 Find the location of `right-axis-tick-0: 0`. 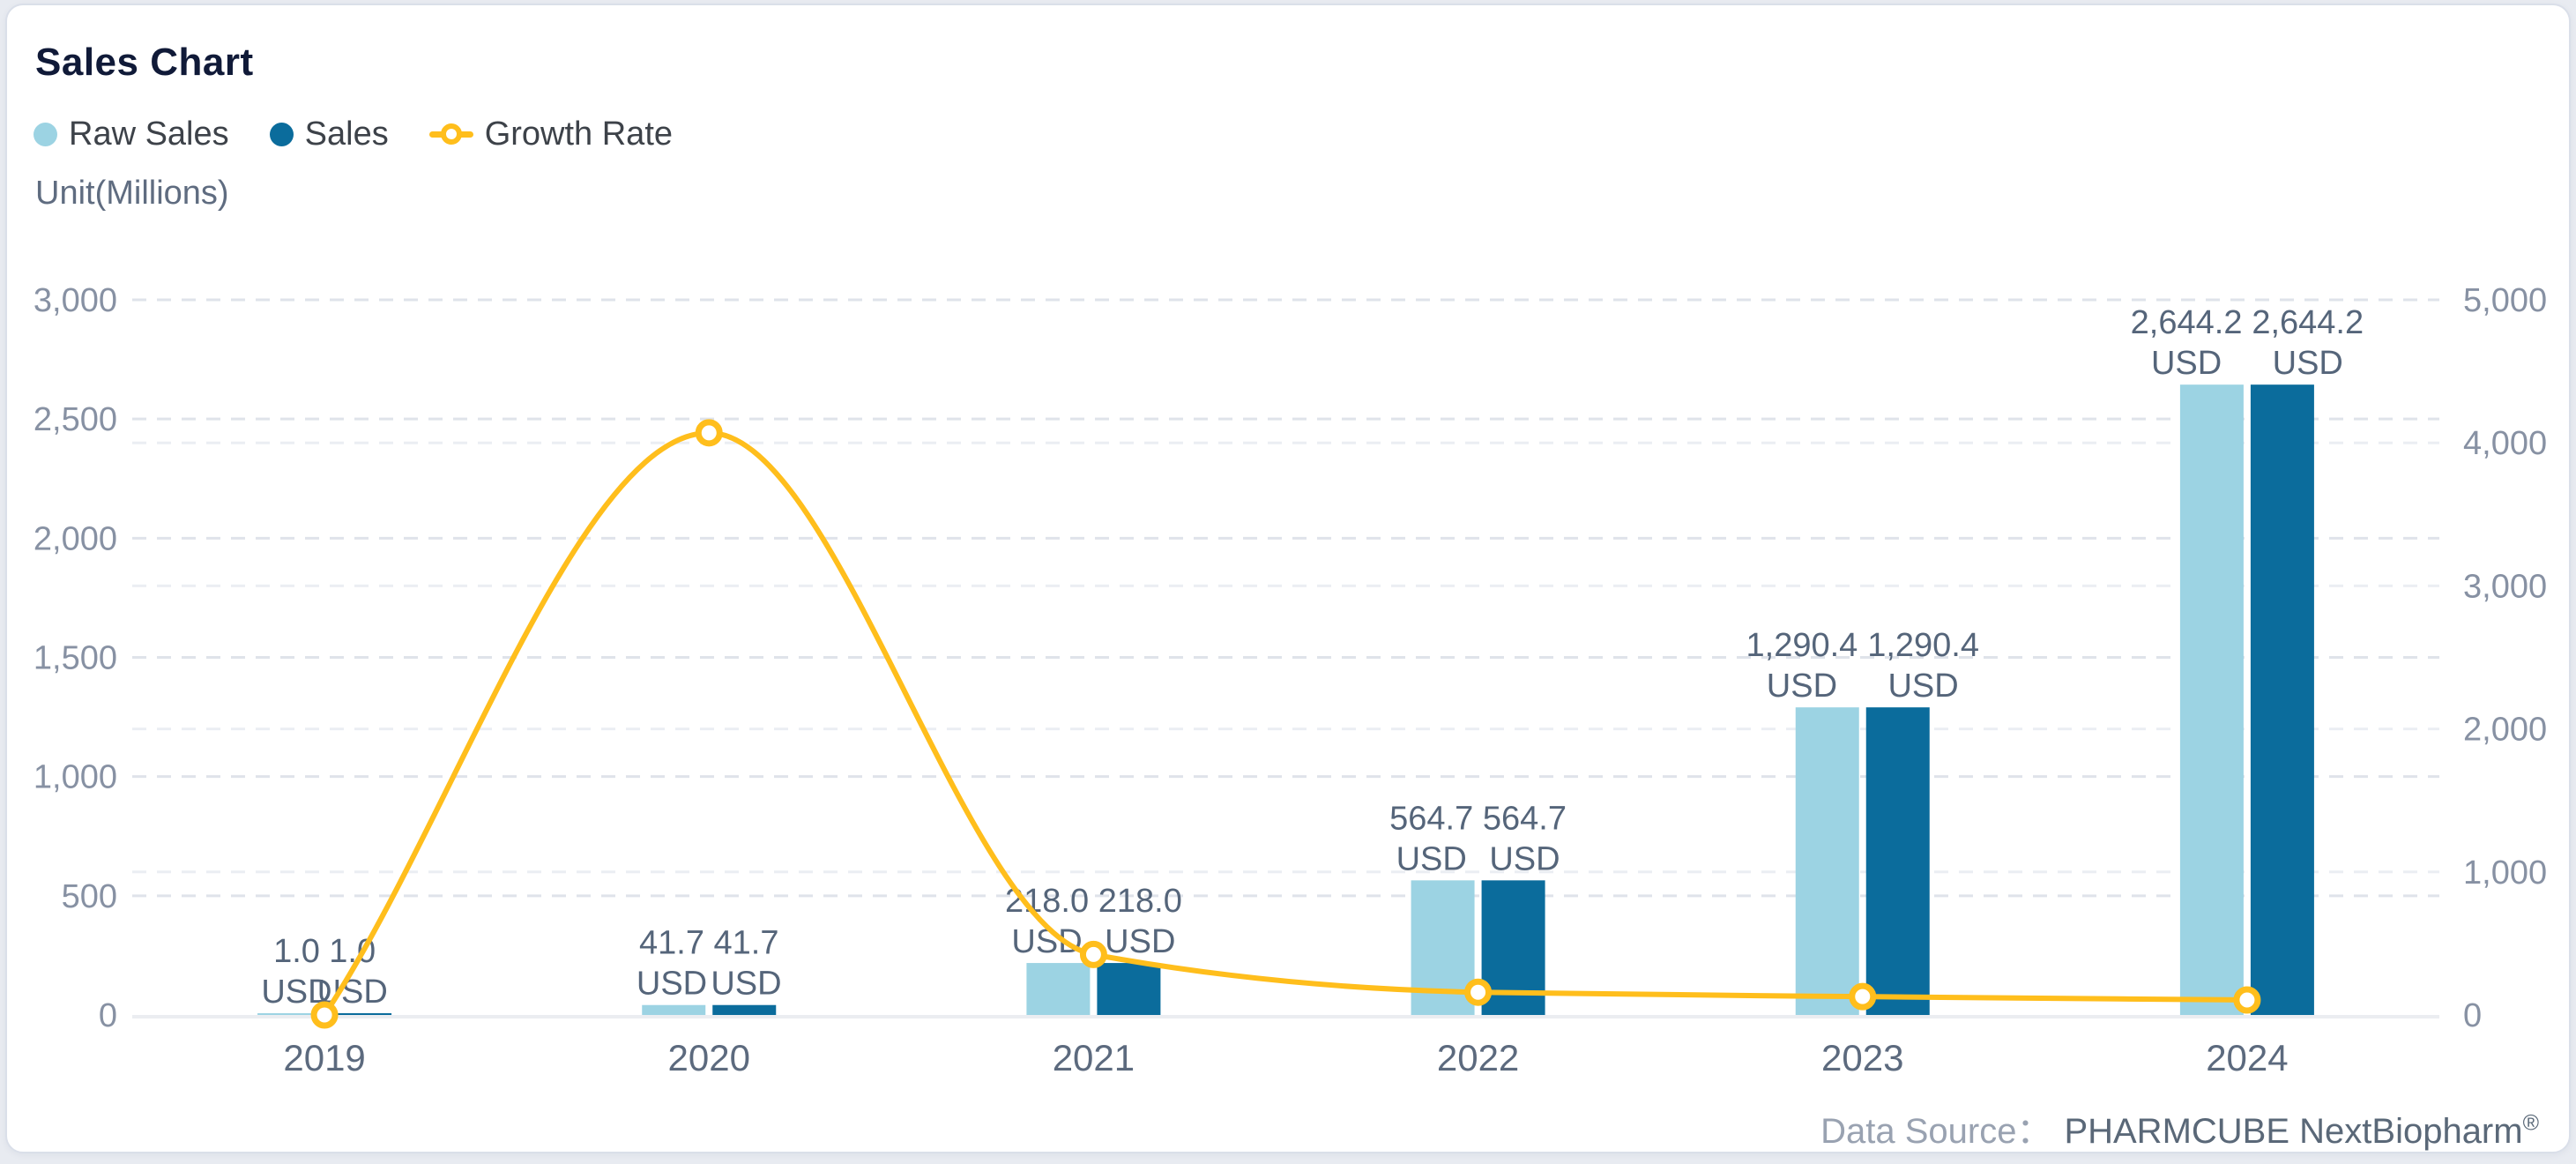

right-axis-tick-0: 0 is located at coordinates (2473, 1015).